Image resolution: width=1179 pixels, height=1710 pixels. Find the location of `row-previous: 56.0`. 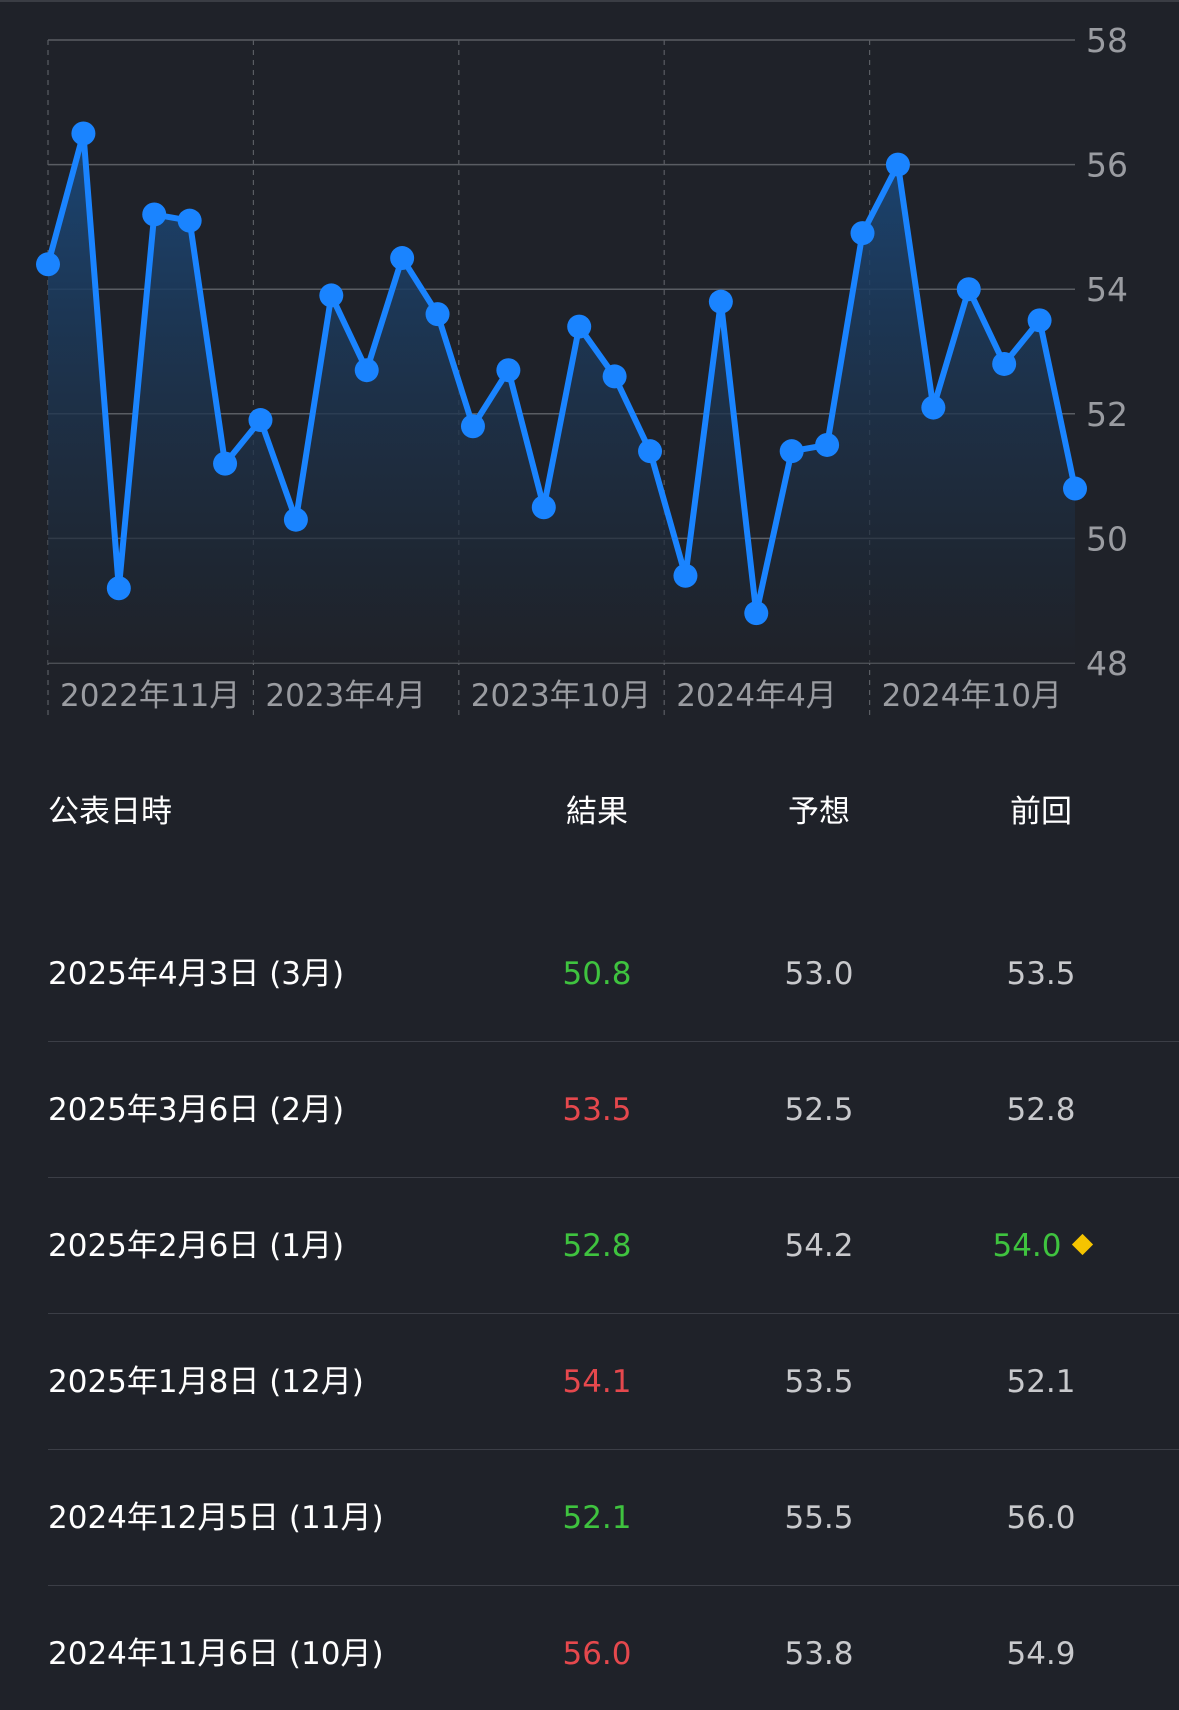

row-previous: 56.0 is located at coordinates (1041, 1518).